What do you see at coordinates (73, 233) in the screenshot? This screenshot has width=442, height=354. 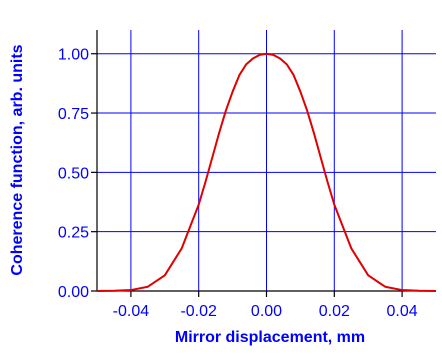 I see `y-tick-label-1: 0.25` at bounding box center [73, 233].